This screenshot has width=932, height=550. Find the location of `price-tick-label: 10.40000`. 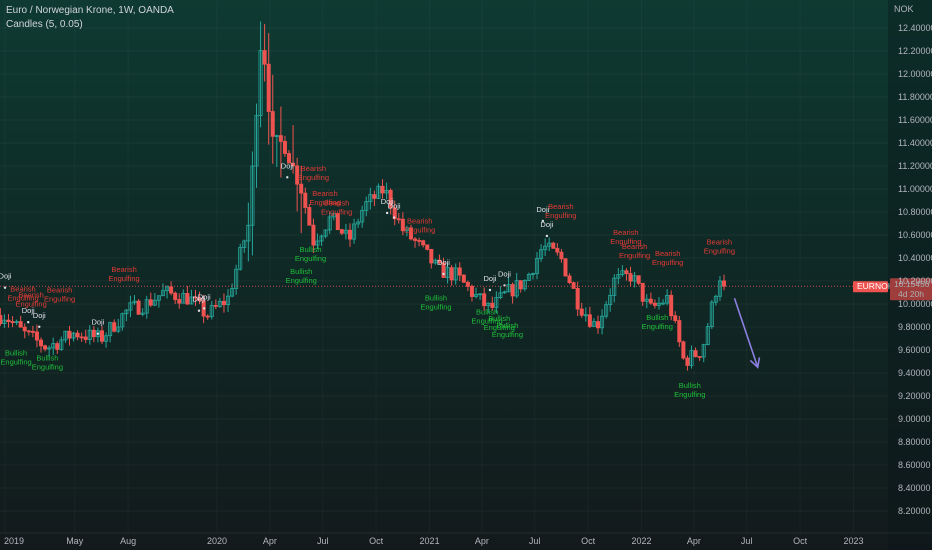

price-tick-label: 10.40000 is located at coordinates (915, 258).